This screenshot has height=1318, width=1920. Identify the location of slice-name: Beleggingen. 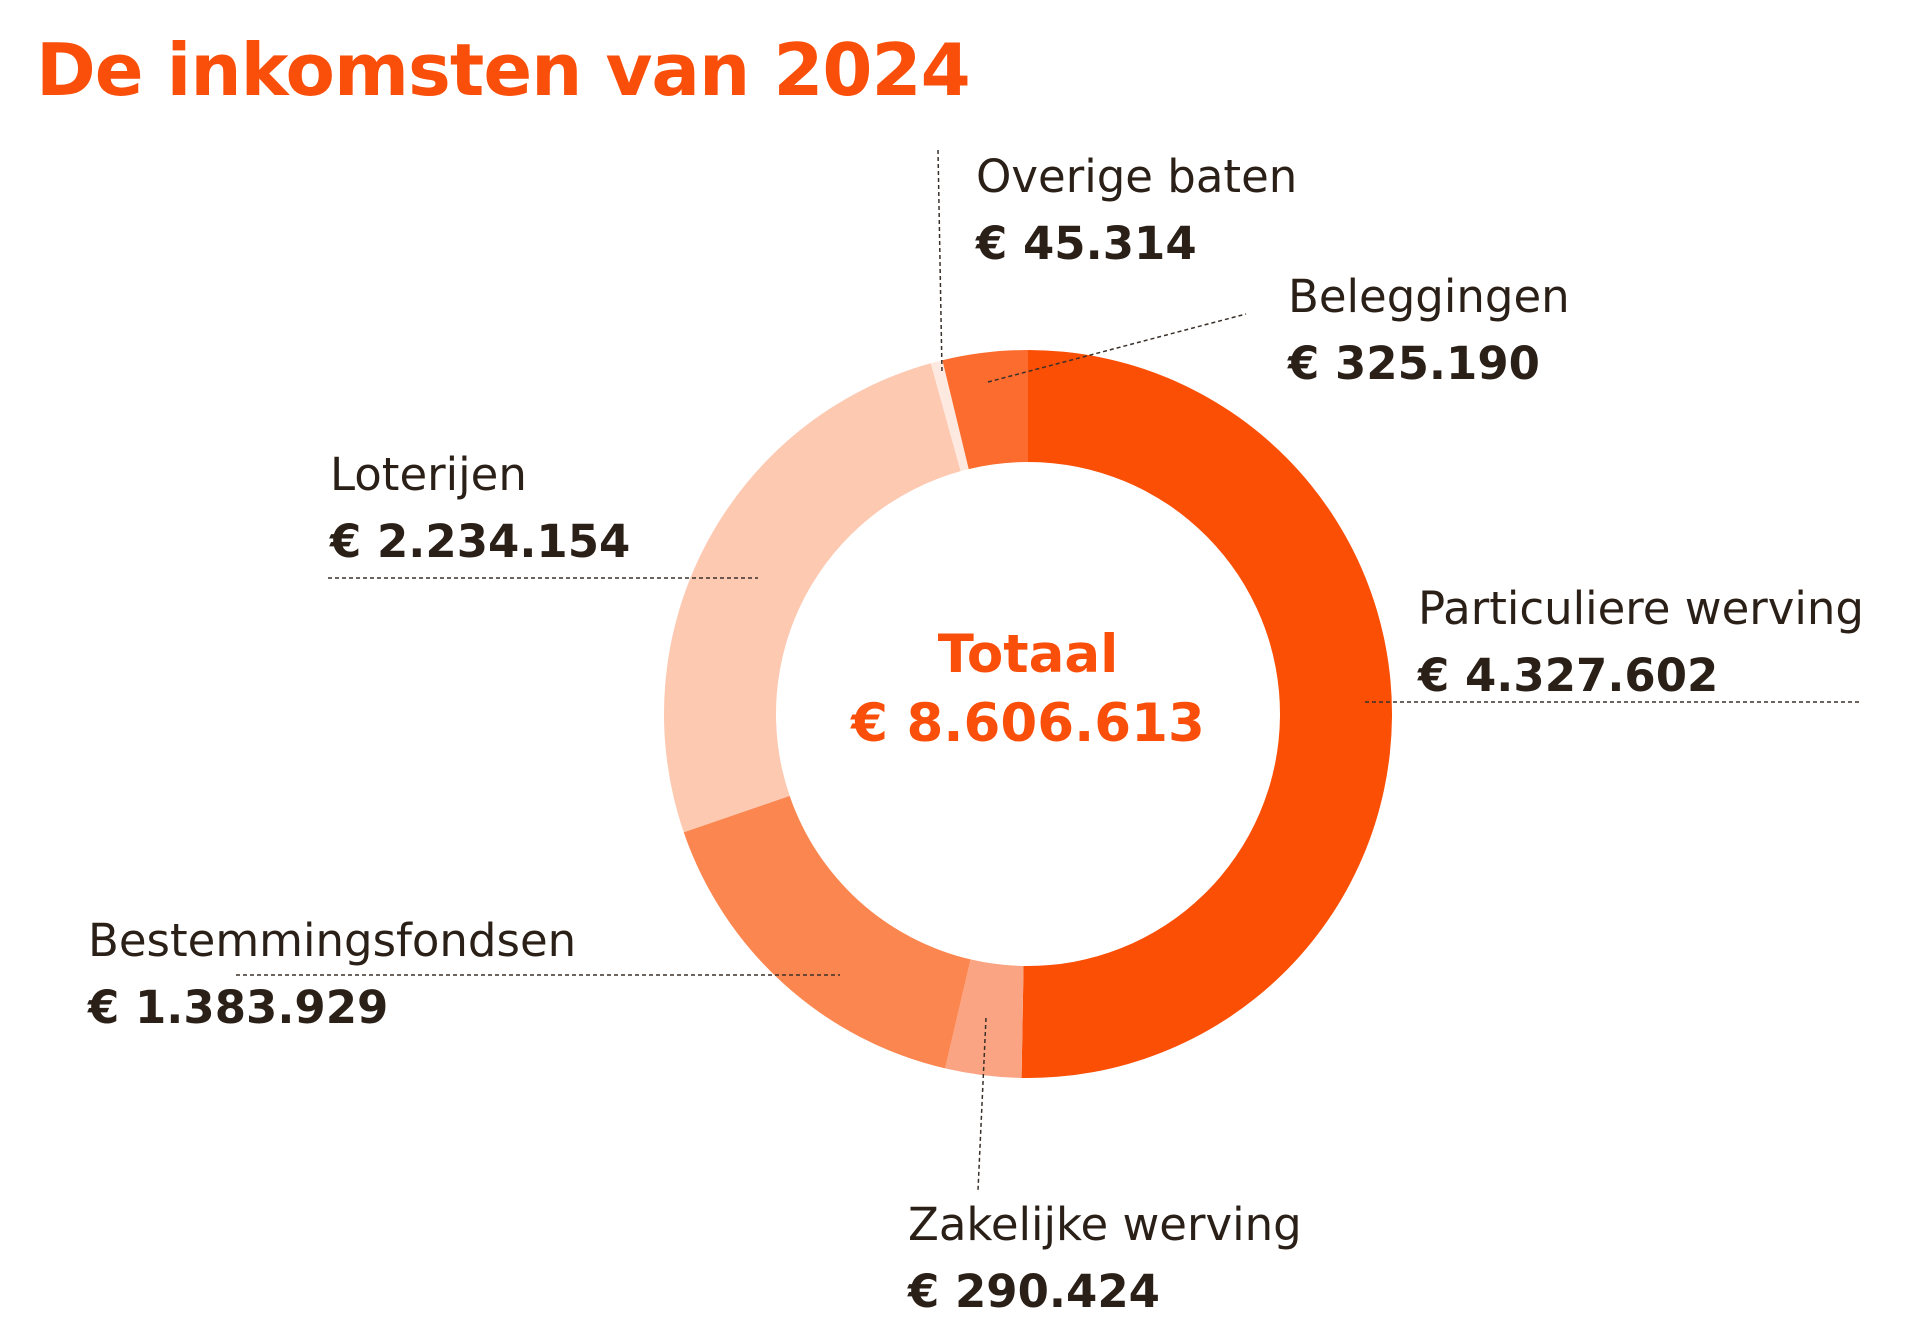
(1429, 296).